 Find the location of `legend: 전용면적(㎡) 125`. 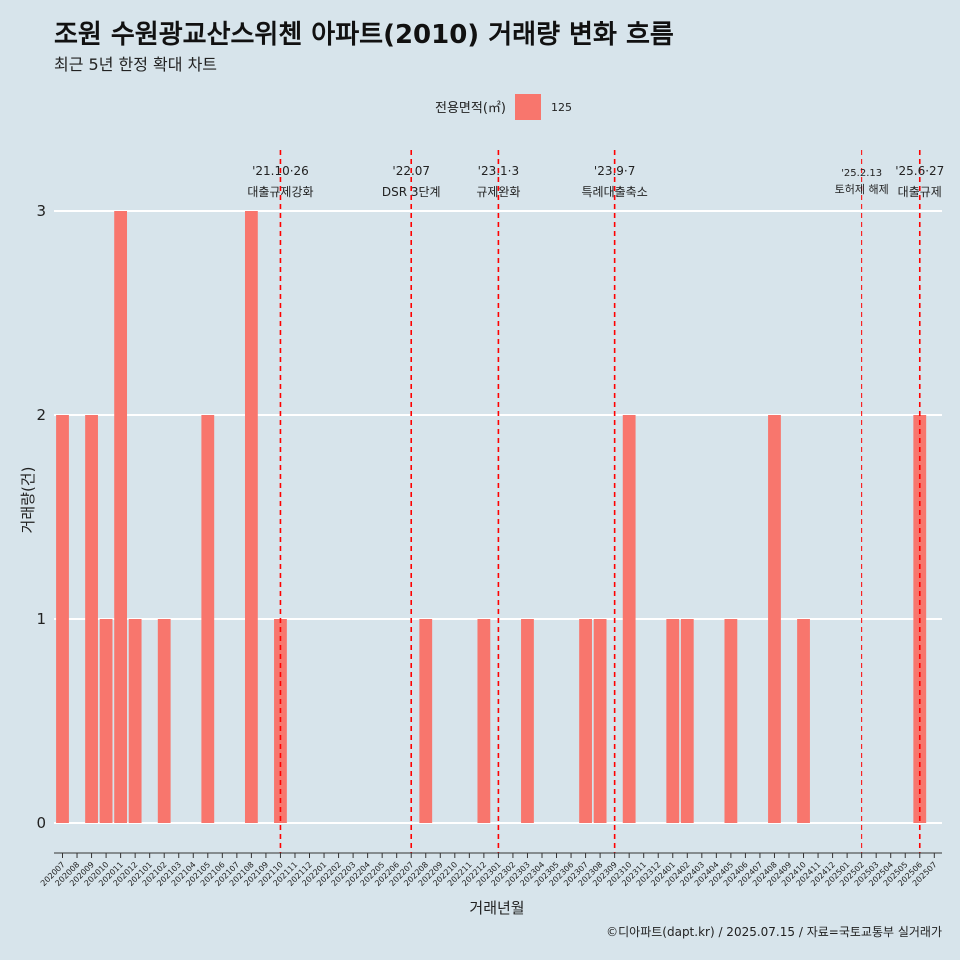

legend: 전용면적(㎡) 125 is located at coordinates (503, 107).